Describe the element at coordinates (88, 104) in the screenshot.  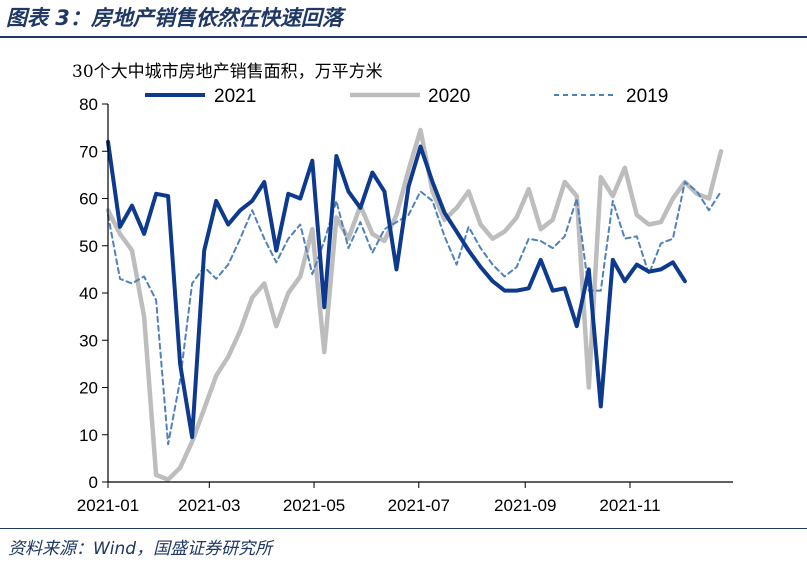
I see `y-tick-label: 80` at that location.